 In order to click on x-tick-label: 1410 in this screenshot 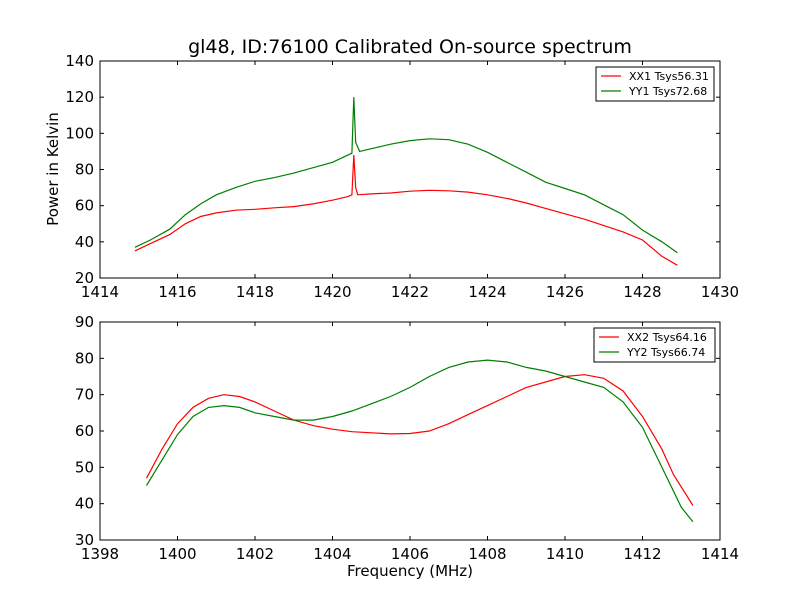, I will do `click(565, 554)`.